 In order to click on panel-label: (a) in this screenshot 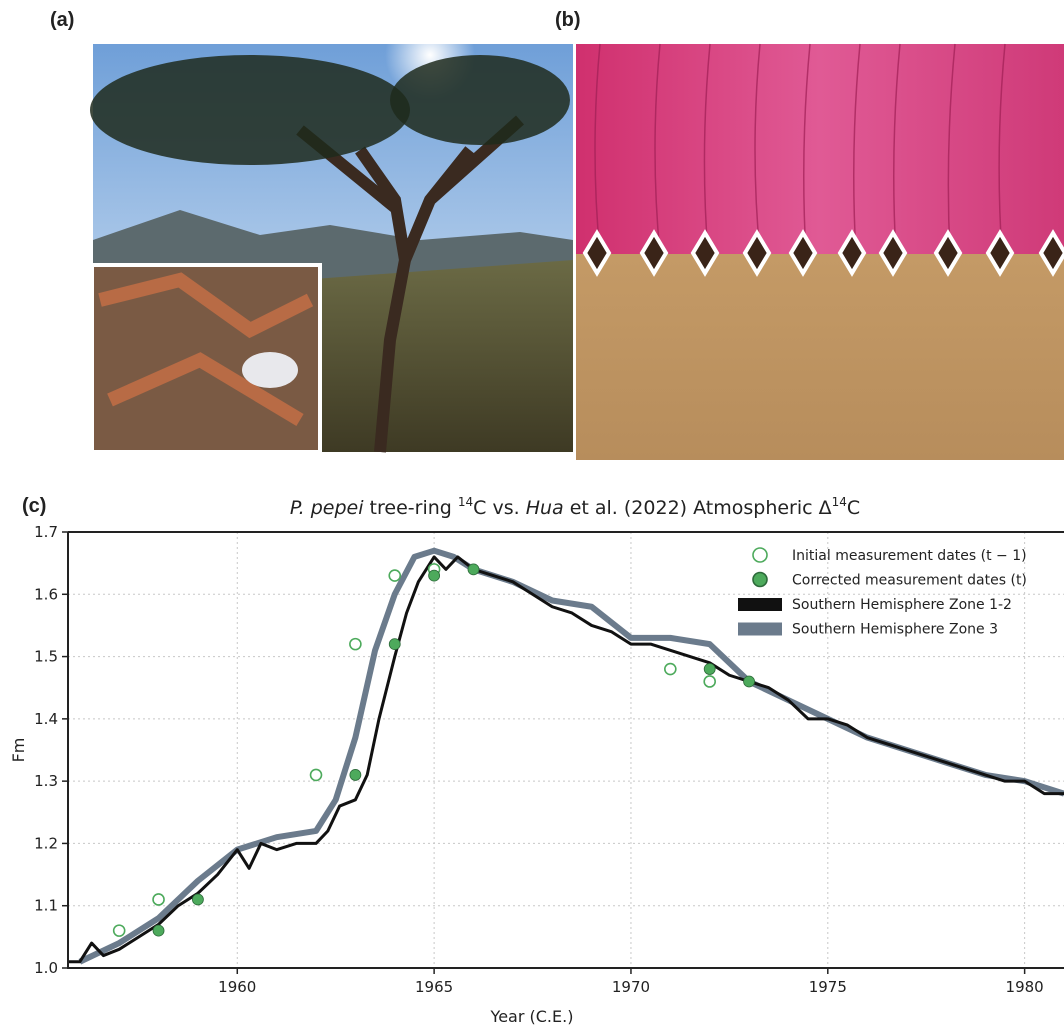, I will do `click(62, 20)`.